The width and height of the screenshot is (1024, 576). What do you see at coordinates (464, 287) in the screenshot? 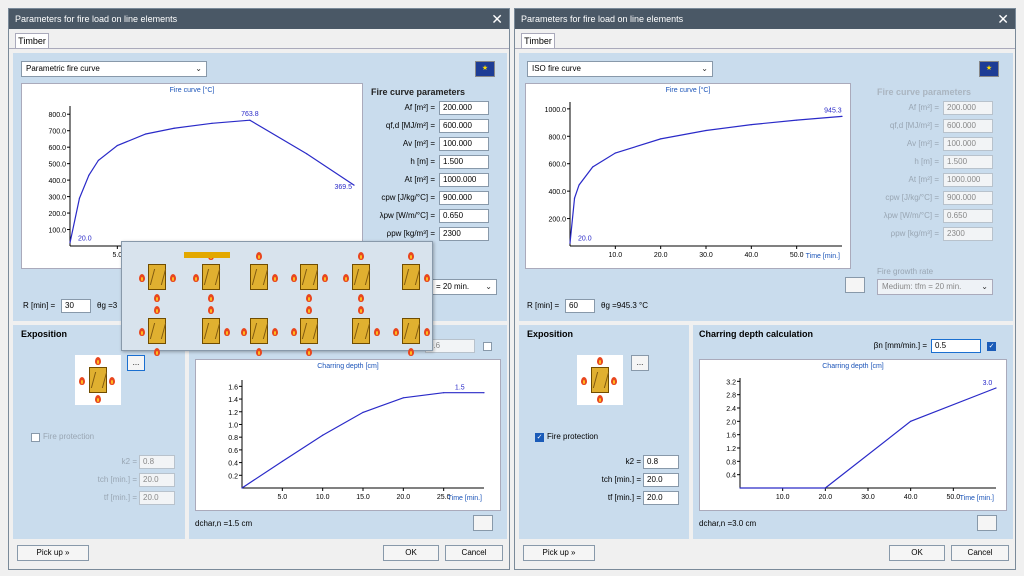
I see `growth-rate-select: = 20 min. ⌄` at bounding box center [464, 287].